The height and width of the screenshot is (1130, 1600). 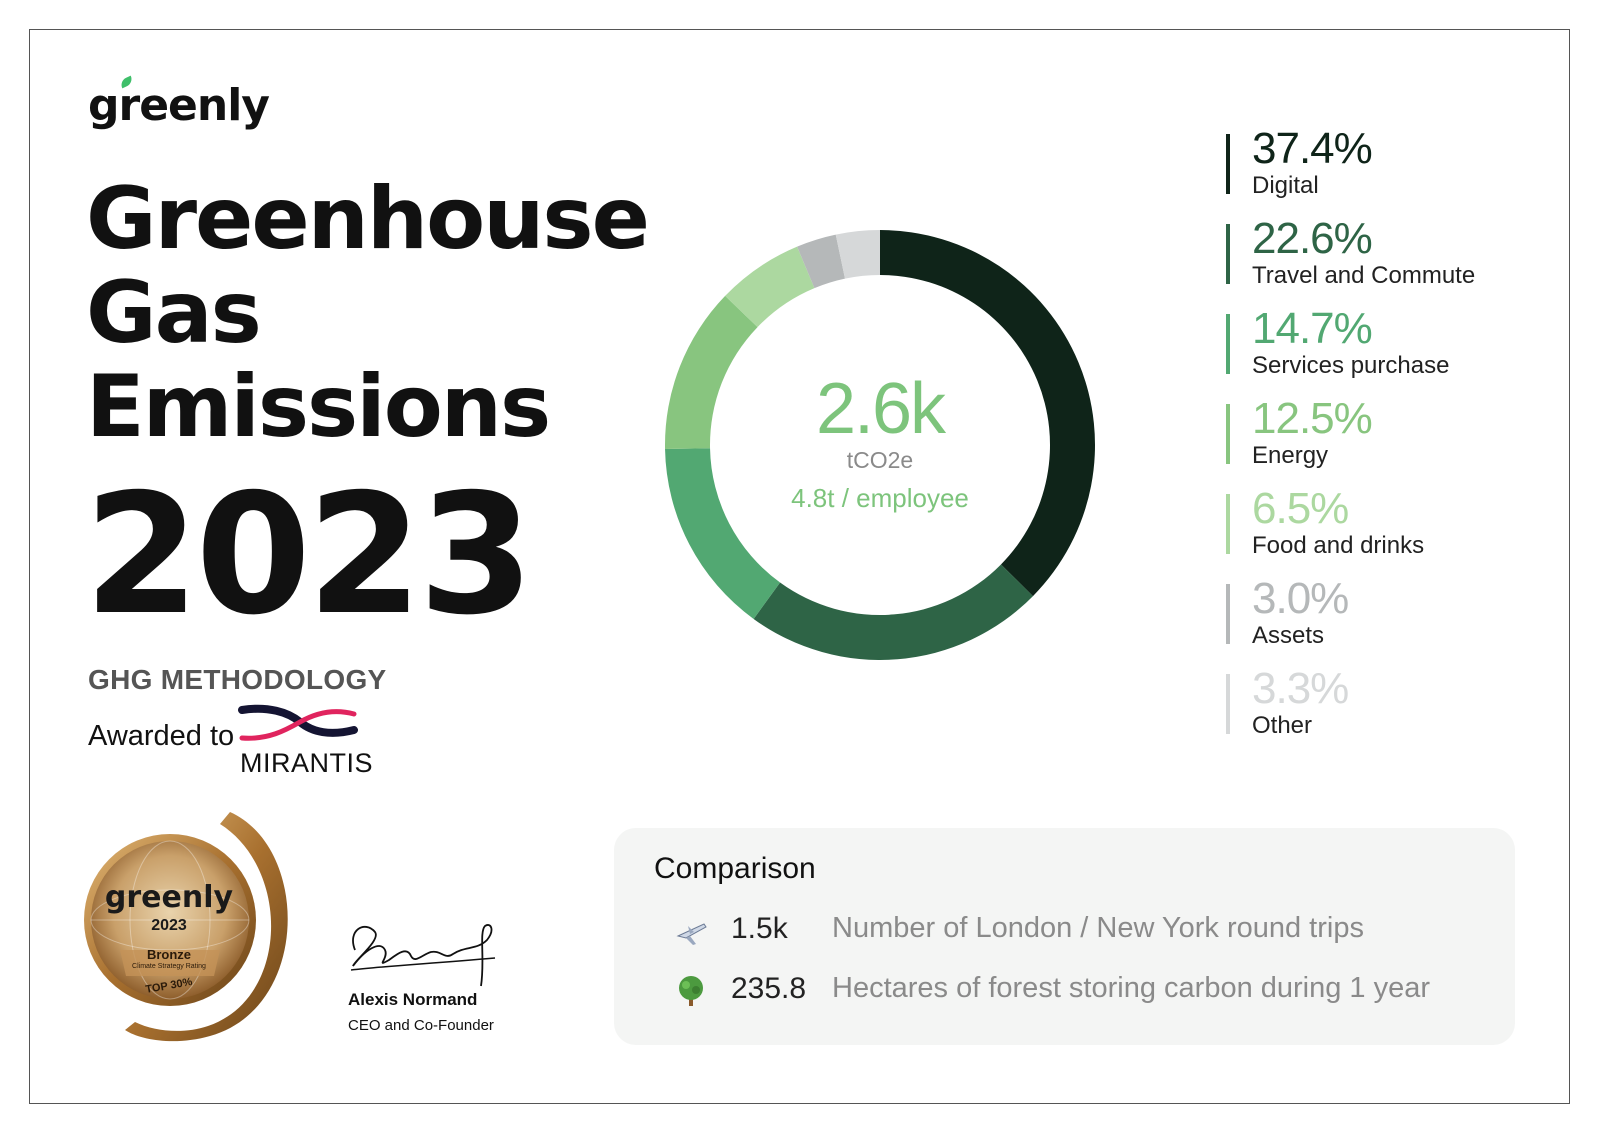 I want to click on title-line-2: Gas, so click(x=174, y=313).